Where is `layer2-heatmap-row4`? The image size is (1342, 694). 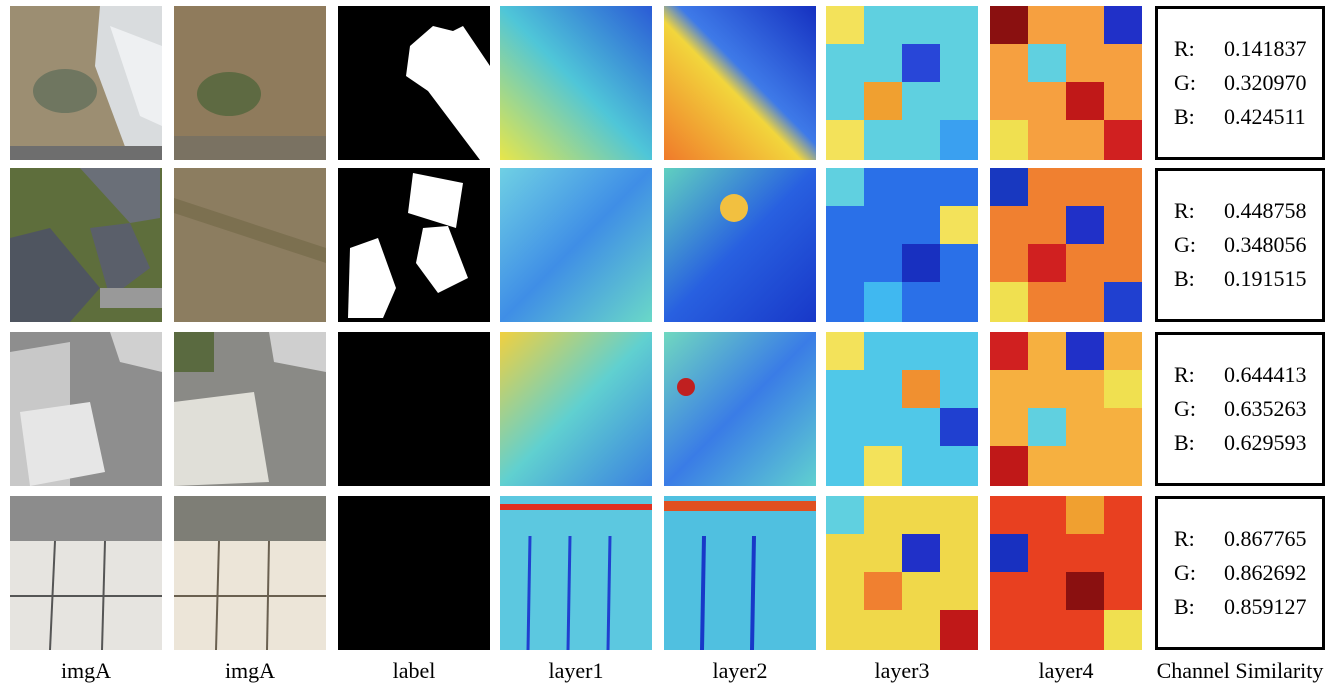
layer2-heatmap-row4 is located at coordinates (740, 573).